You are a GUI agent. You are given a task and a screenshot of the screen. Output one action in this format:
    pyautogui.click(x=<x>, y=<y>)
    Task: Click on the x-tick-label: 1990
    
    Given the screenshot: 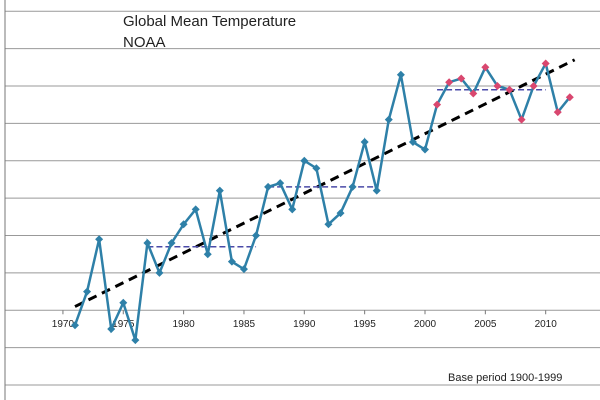 What is the action you would take?
    pyautogui.click(x=304, y=324)
    